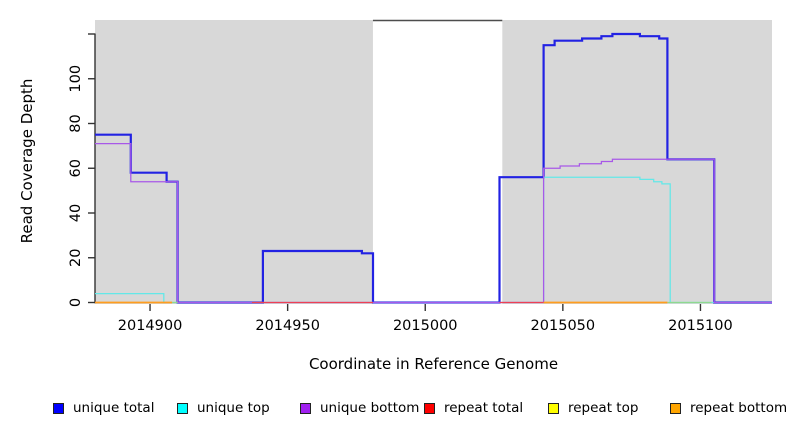 The width and height of the screenshot is (792, 432). Describe the element at coordinates (563, 326) in the screenshot. I see `x-tick-label: 2015050` at that location.